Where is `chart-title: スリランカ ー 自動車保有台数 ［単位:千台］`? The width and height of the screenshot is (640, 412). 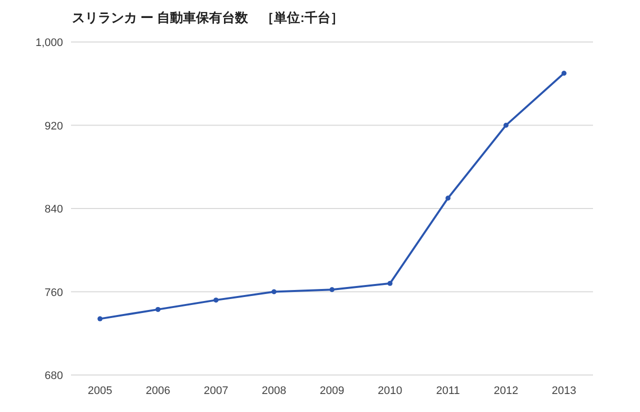
chart-title: スリランカ ー 自動車保有台数 ［単位:千台］ is located at coordinates (208, 17).